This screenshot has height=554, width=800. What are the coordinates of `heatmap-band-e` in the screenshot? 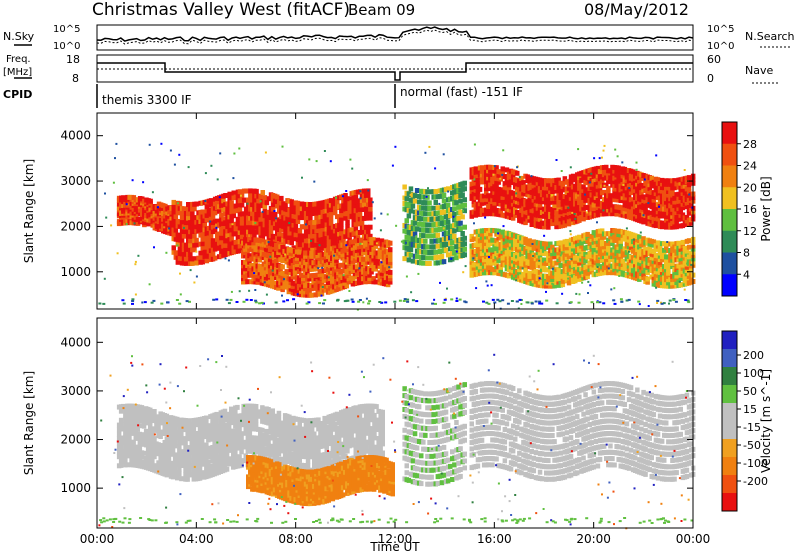 It's located at (582, 197).